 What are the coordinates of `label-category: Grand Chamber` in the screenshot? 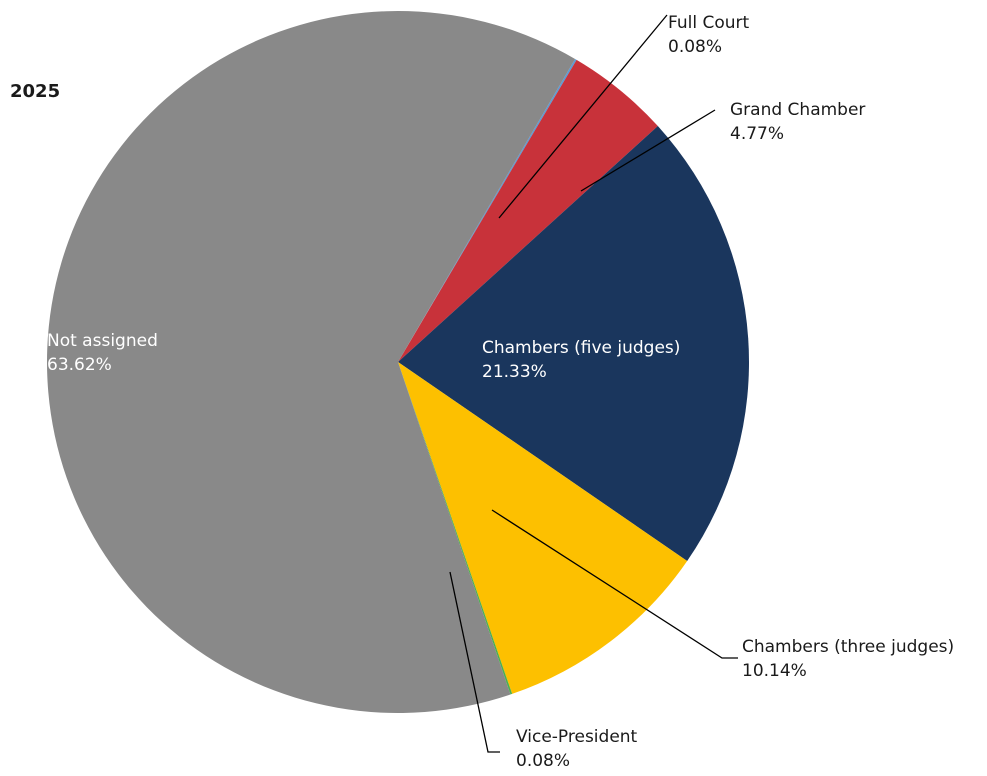 It's located at (797, 110).